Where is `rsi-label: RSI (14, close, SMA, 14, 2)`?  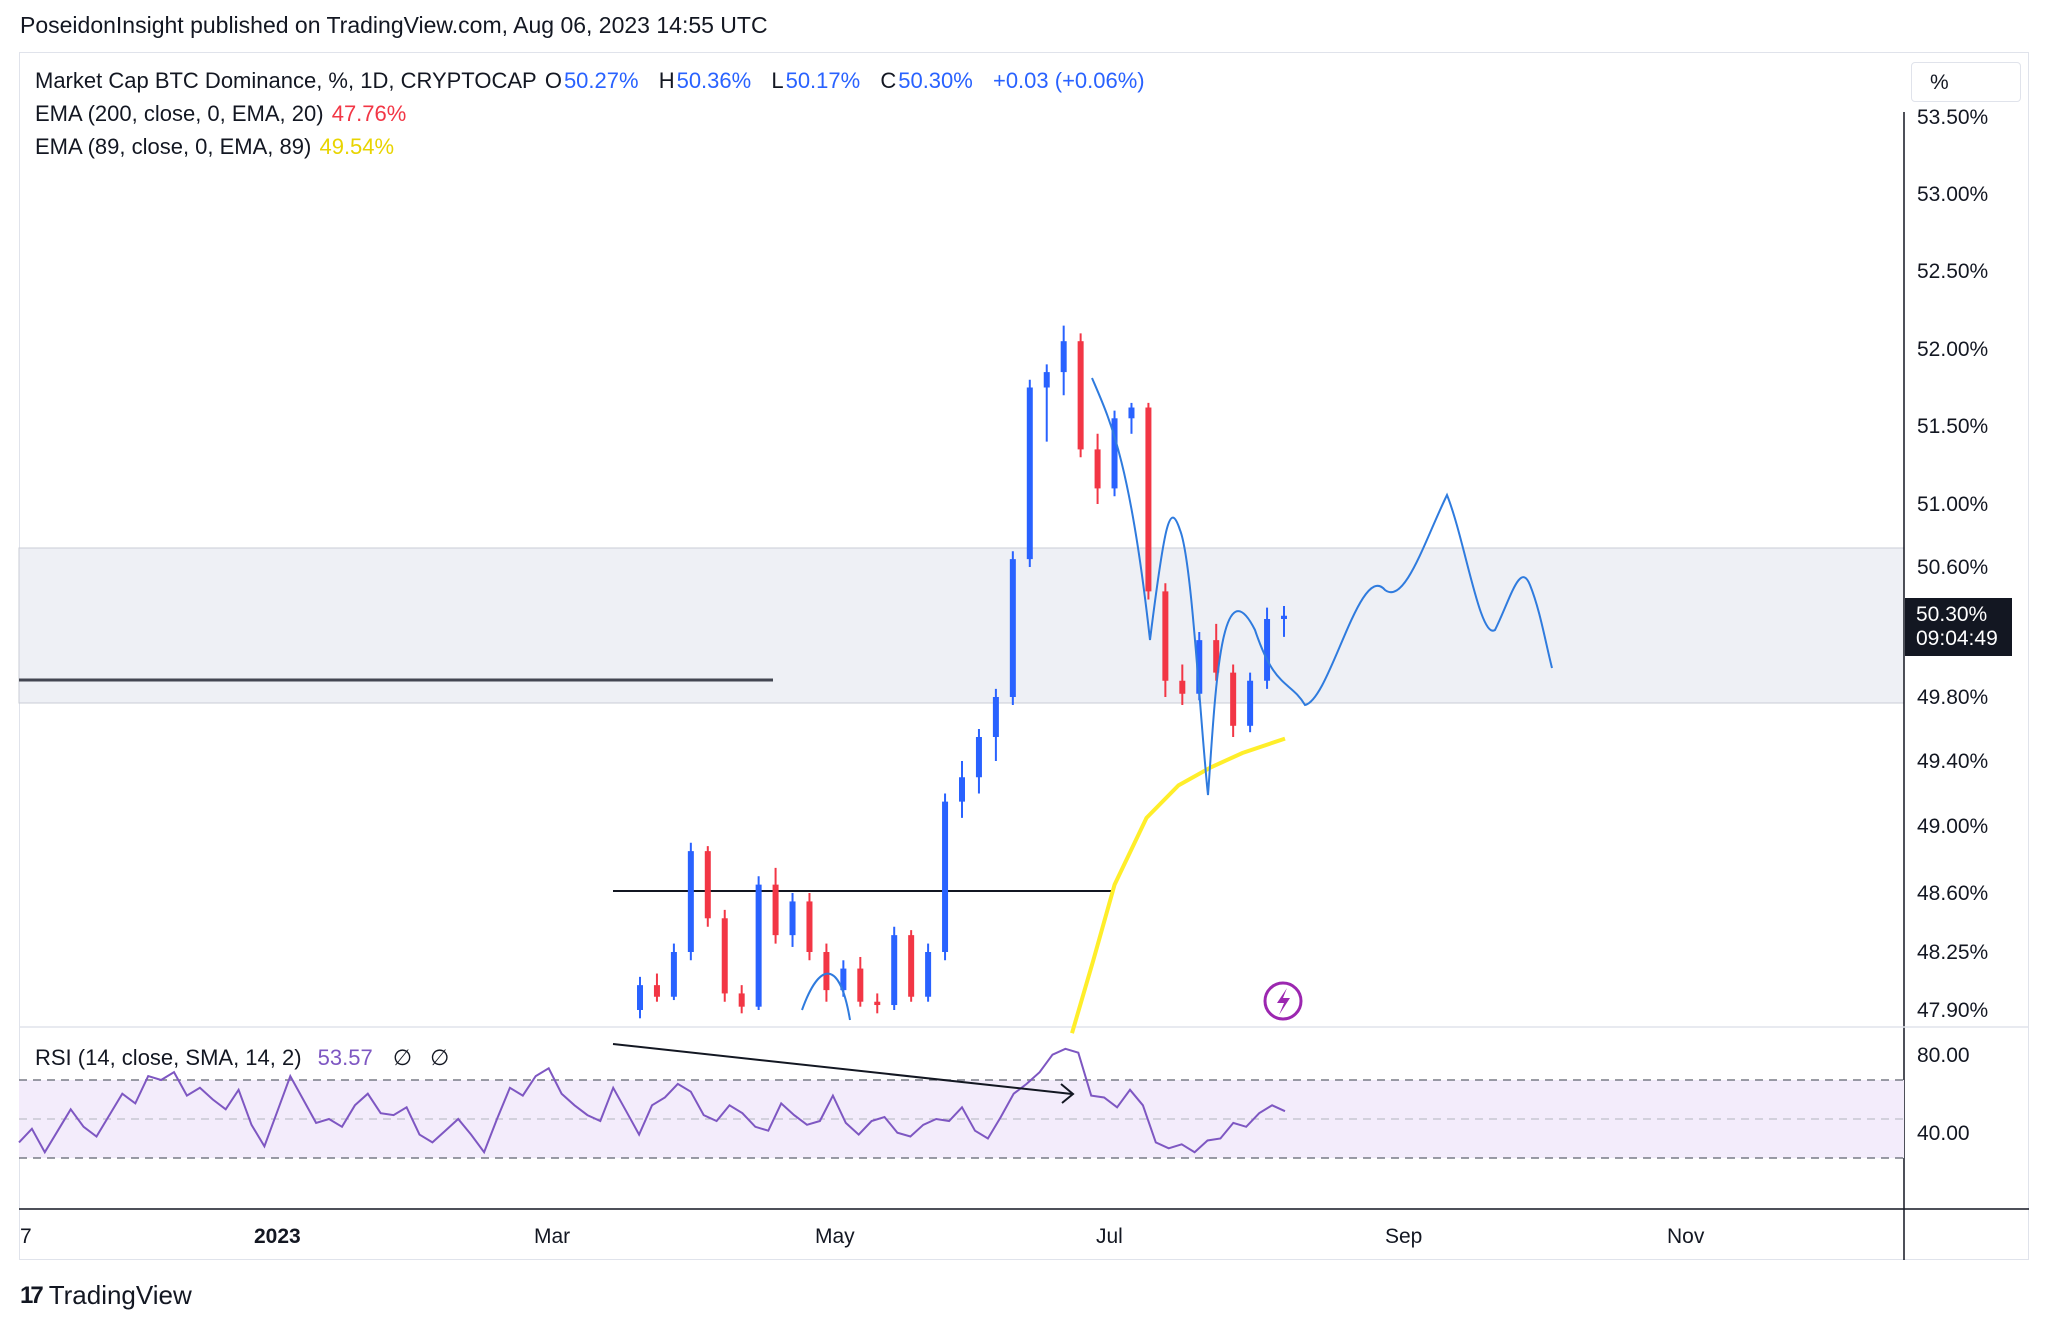 rsi-label: RSI (14, close, SMA, 14, 2) is located at coordinates (168, 1057).